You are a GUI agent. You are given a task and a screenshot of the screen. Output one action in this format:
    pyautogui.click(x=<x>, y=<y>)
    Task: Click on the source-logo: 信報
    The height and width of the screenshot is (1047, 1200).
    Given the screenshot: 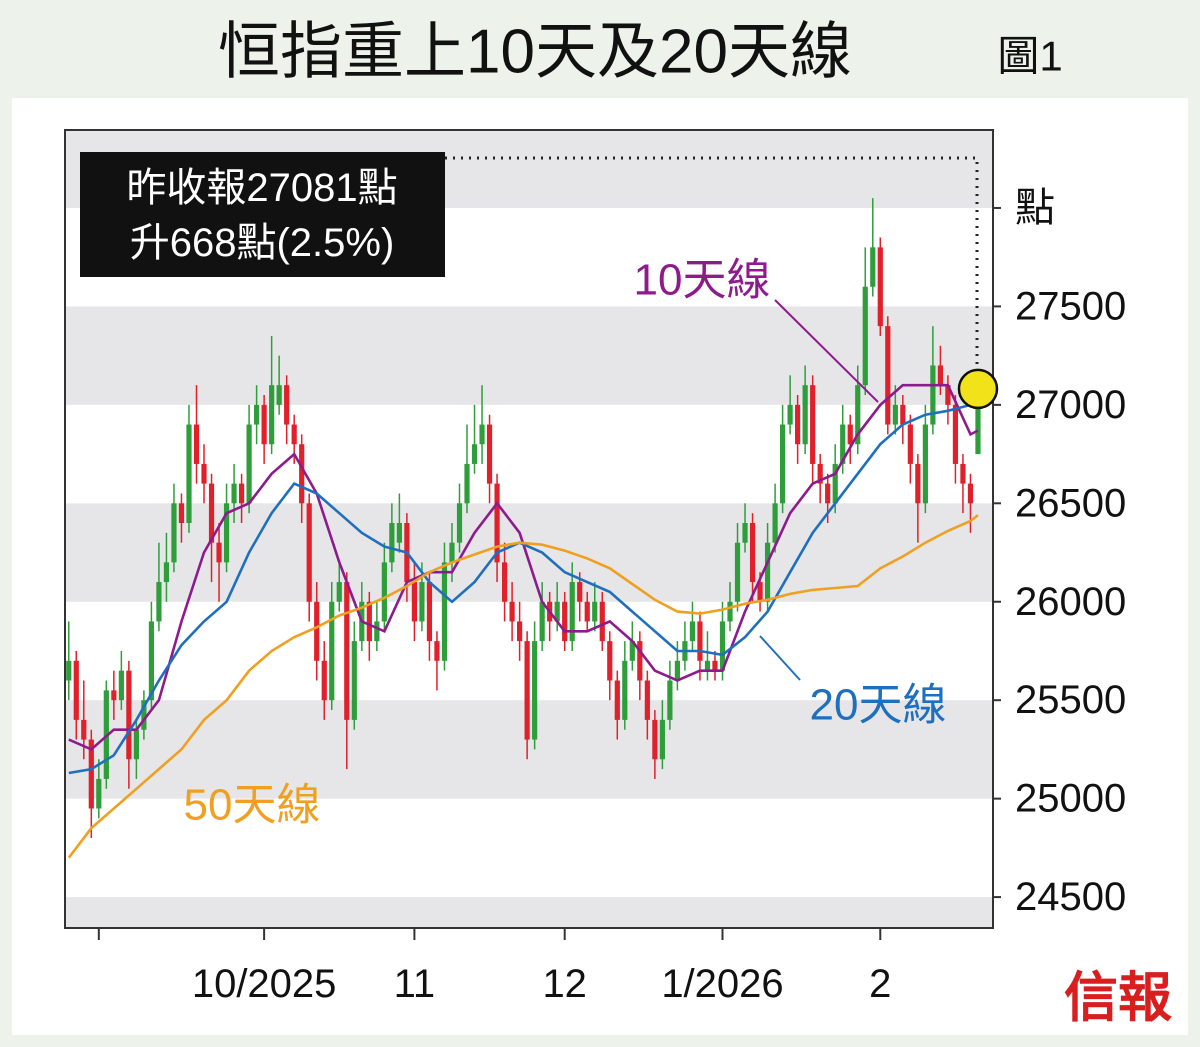 What is the action you would take?
    pyautogui.click(x=1118, y=998)
    